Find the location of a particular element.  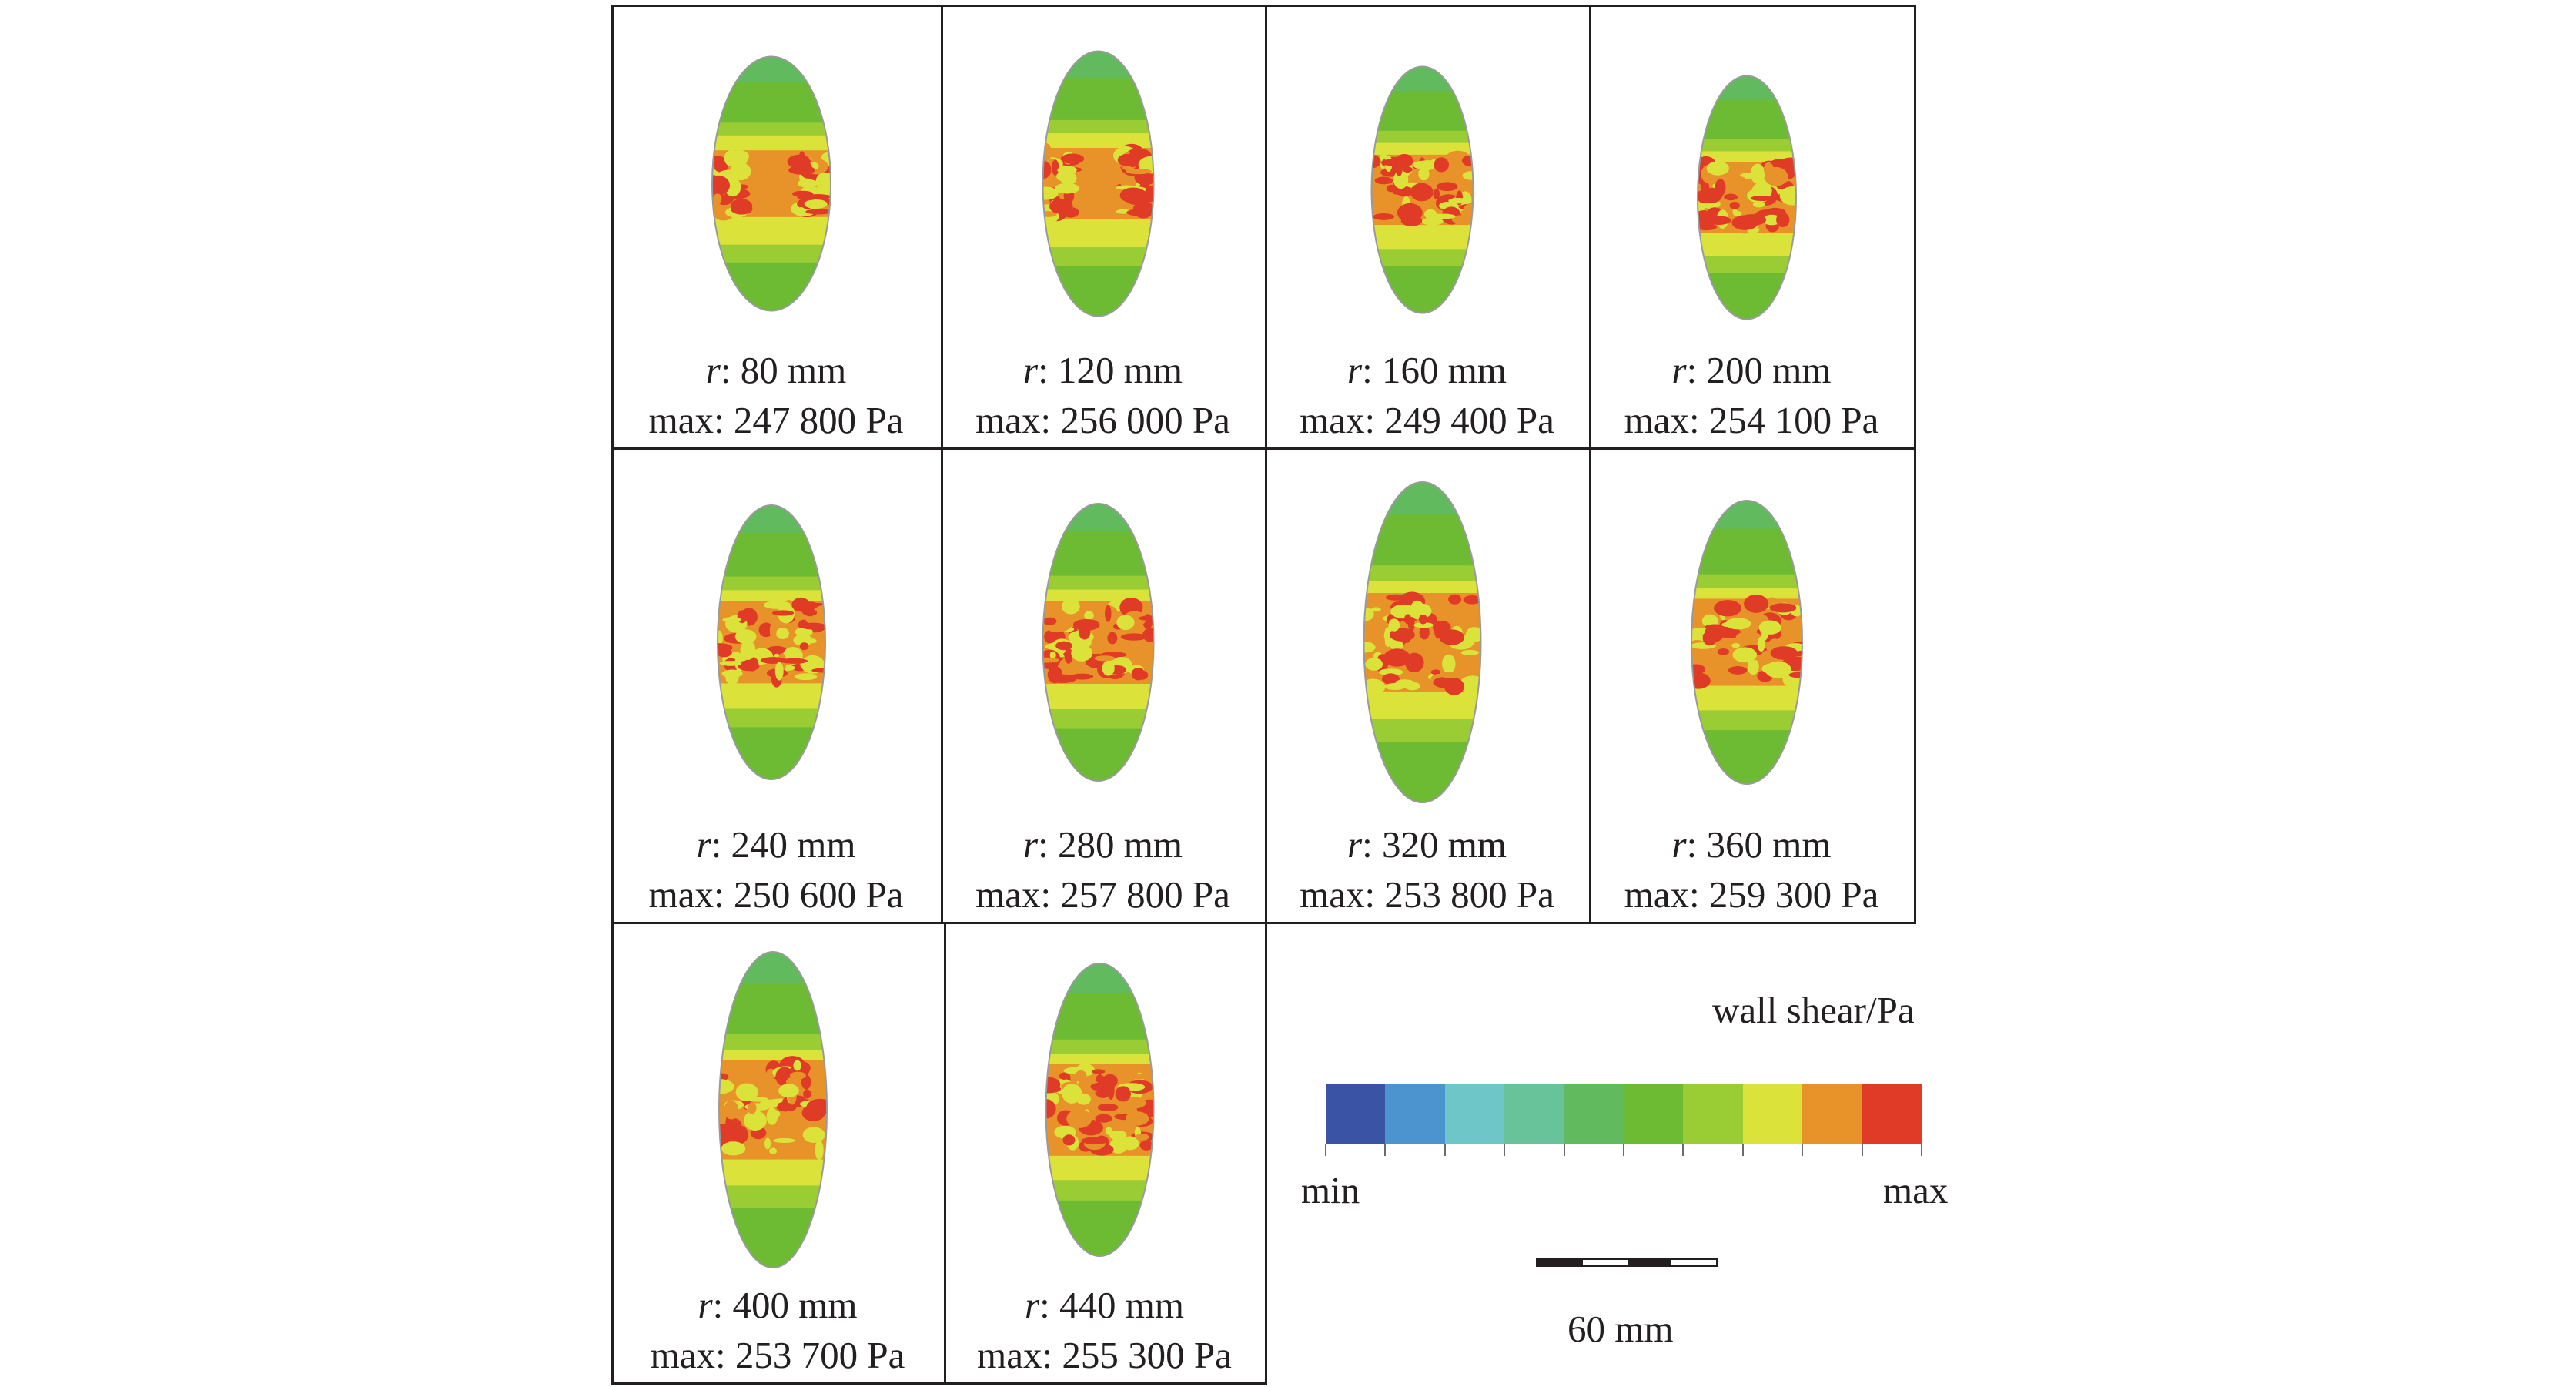

contour-panel: r: 200 mm max: 254 100 Pa is located at coordinates (1751, 226).